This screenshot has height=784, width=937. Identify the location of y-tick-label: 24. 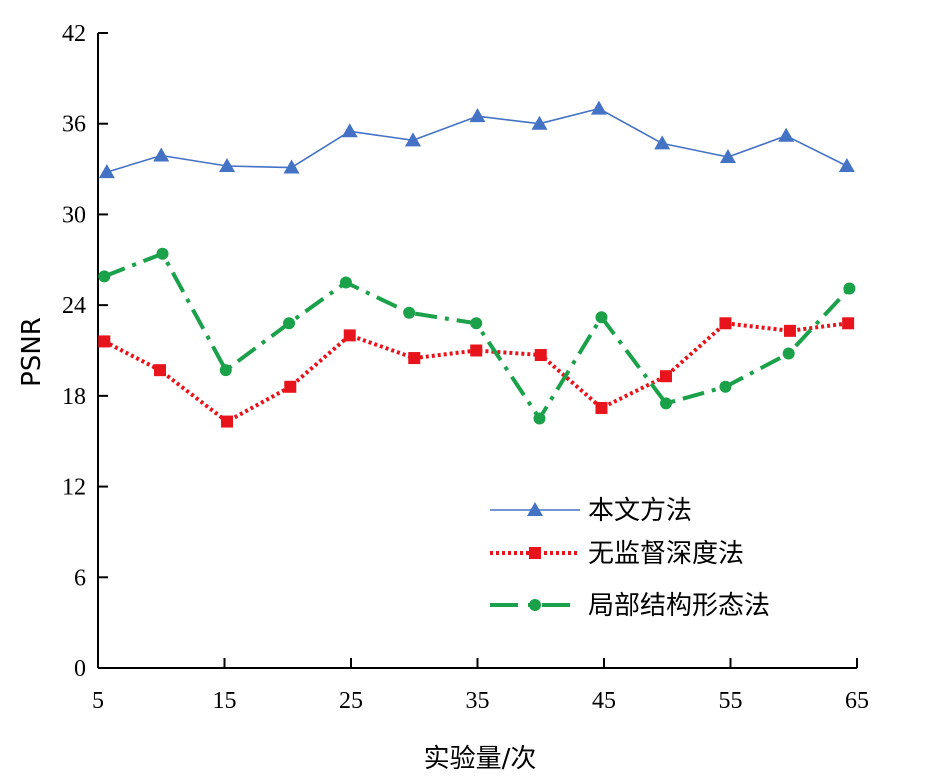
(74, 306).